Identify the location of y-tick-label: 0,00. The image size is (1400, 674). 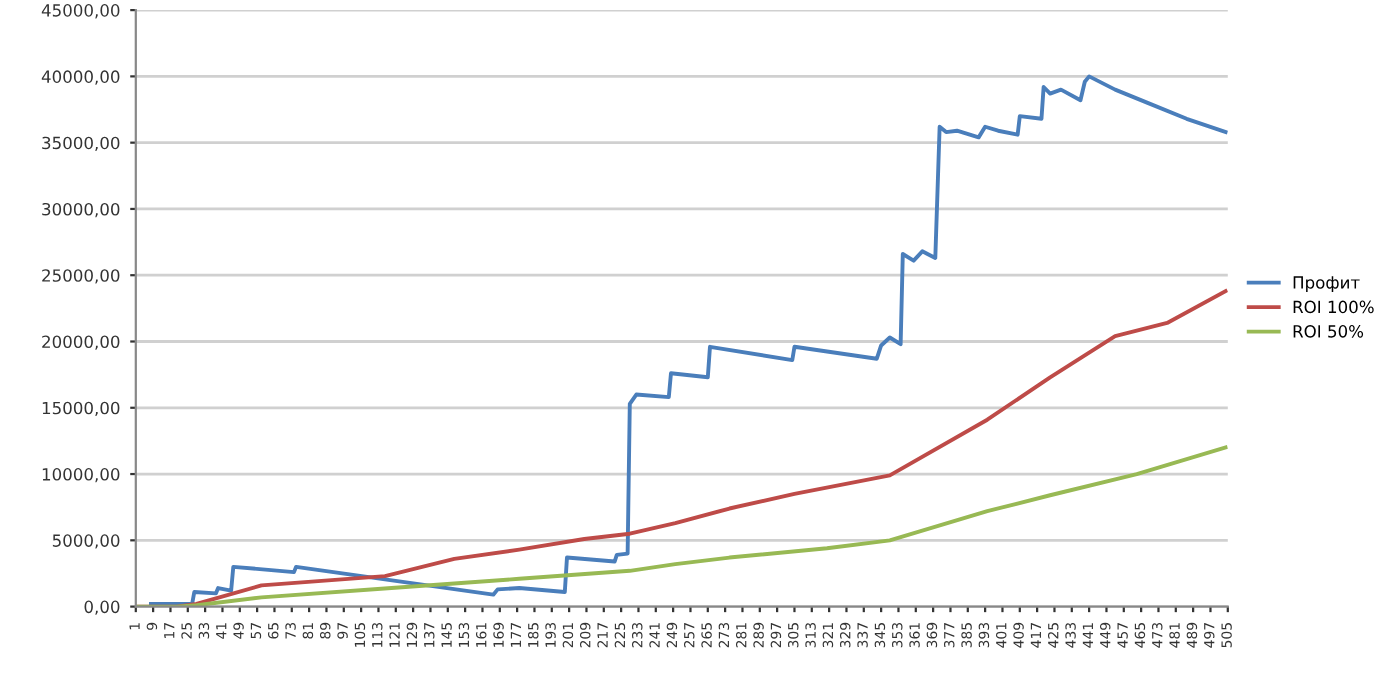
(102, 607).